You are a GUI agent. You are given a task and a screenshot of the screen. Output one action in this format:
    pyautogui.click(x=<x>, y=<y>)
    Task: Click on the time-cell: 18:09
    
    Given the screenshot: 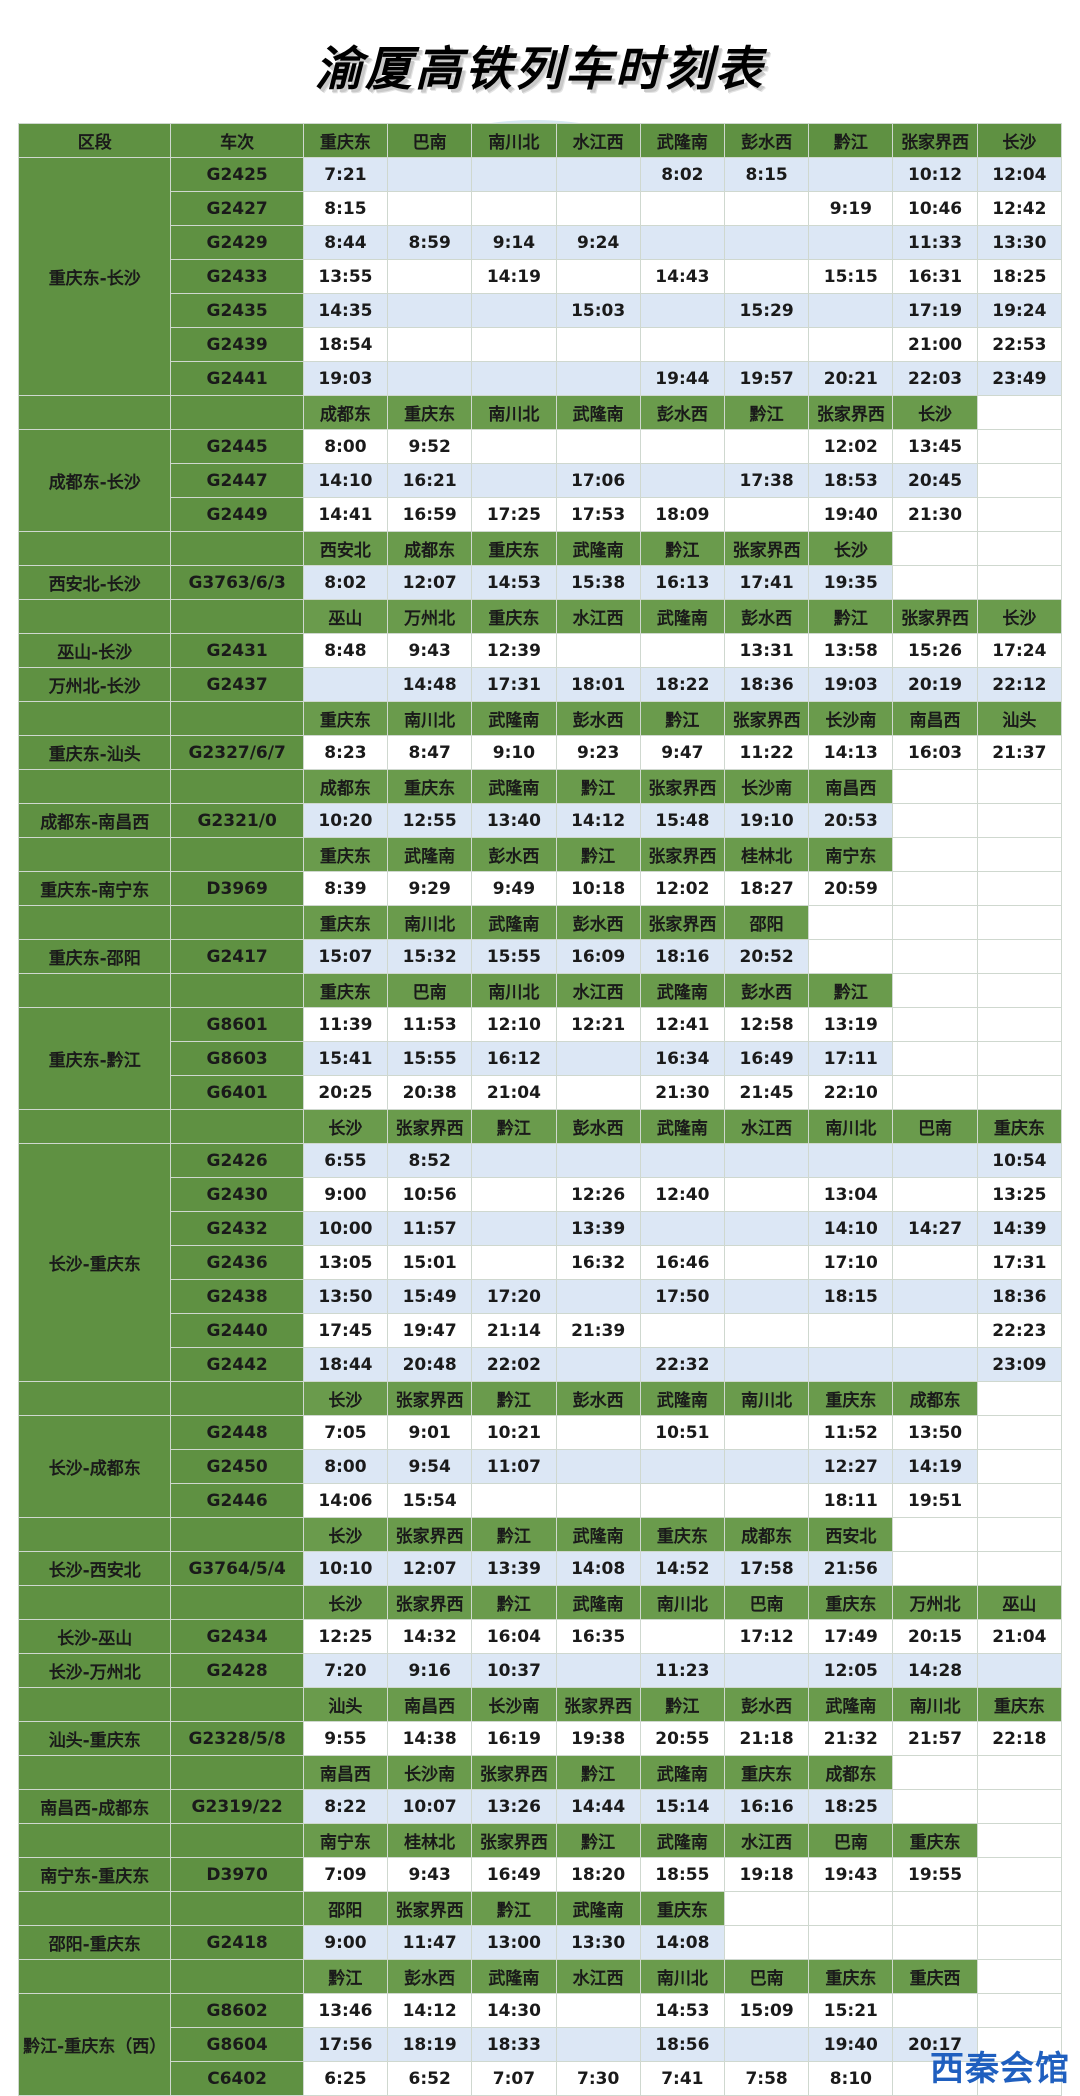 What is the action you would take?
    pyautogui.click(x=682, y=514)
    